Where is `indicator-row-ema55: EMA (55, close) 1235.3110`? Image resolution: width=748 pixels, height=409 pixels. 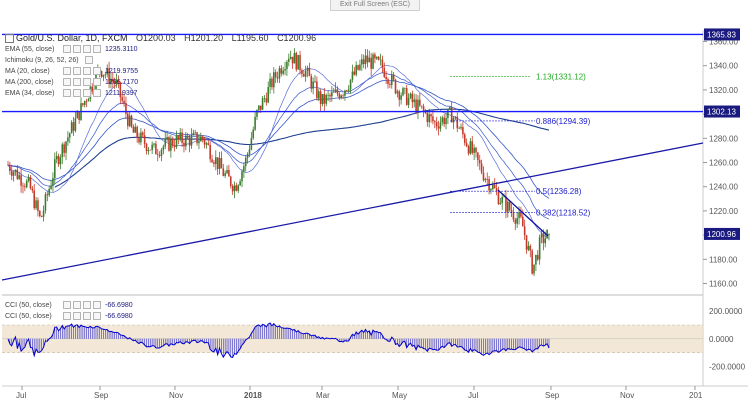
indicator-row-ema55: EMA (55, close) 1235.3110 is located at coordinates (71, 49).